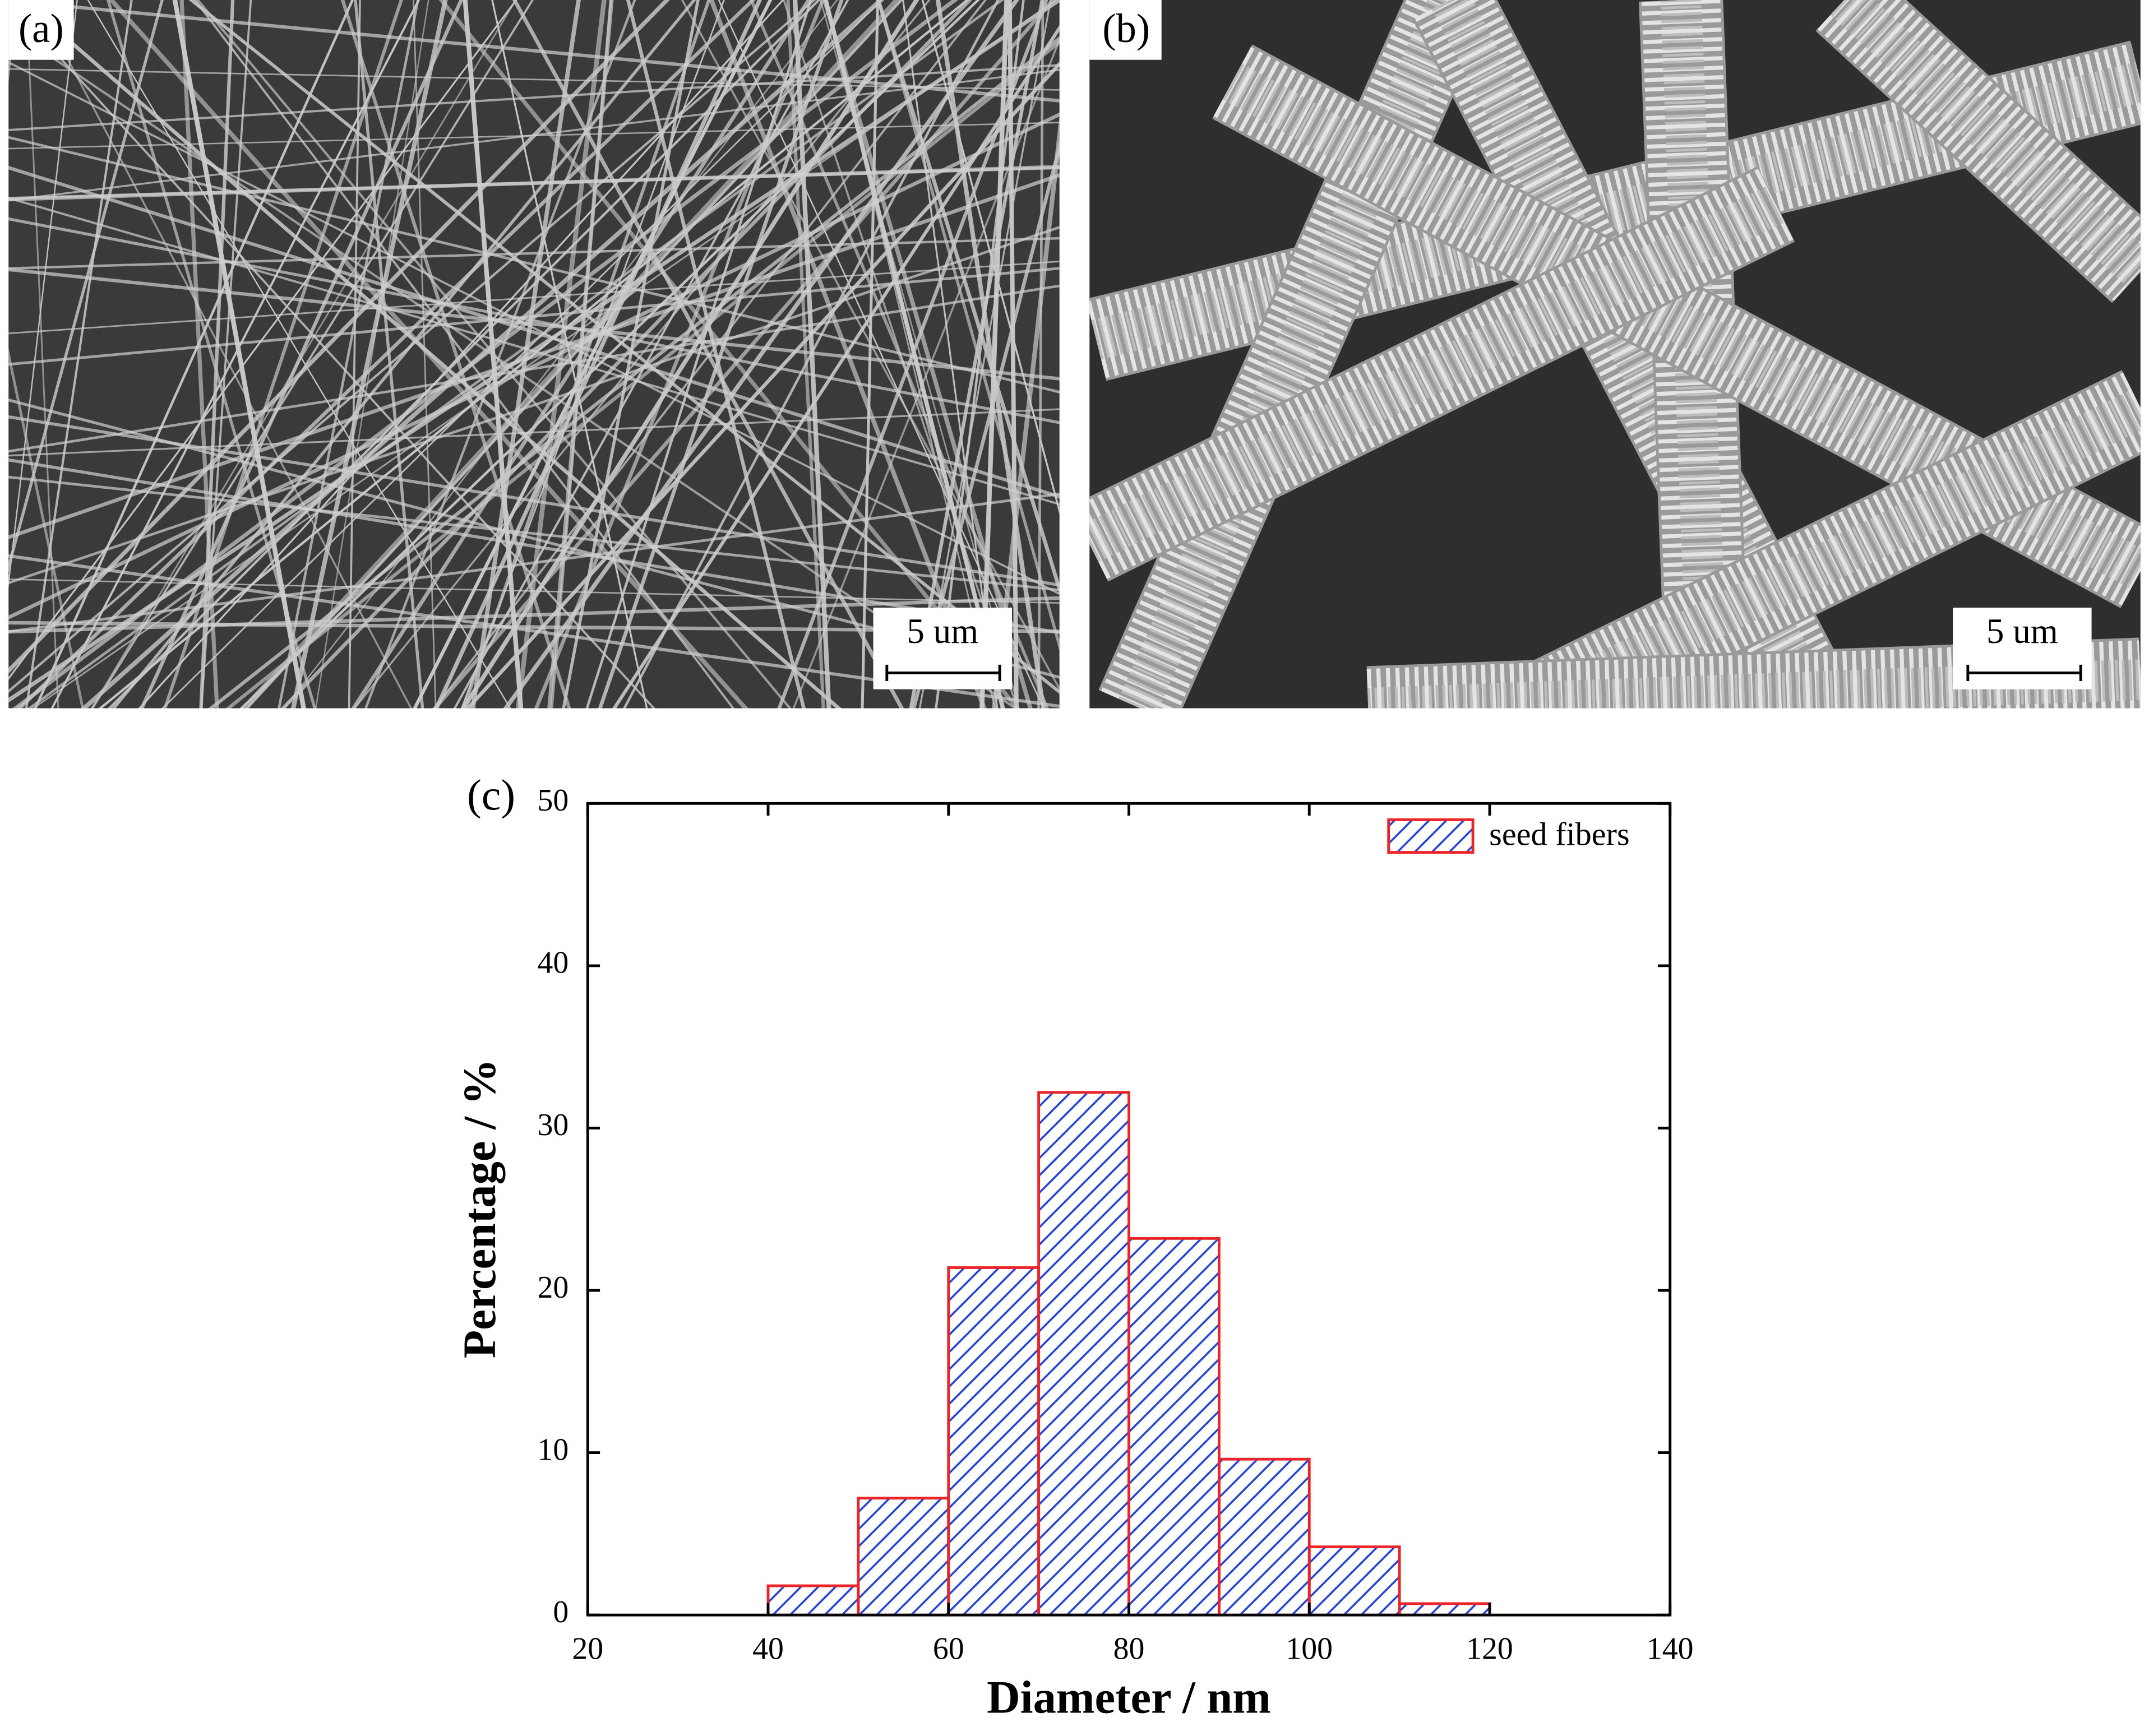  What do you see at coordinates (768, 1648) in the screenshot?
I see `x-tick-label: 40` at bounding box center [768, 1648].